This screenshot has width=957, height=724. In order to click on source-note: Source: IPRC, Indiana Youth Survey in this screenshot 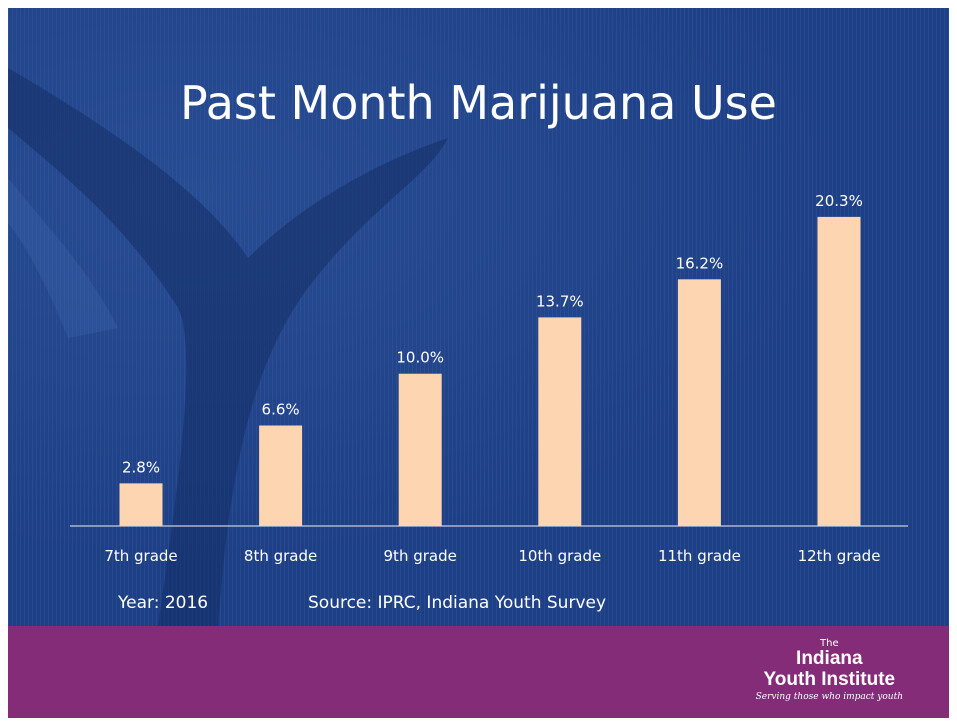, I will do `click(457, 603)`.